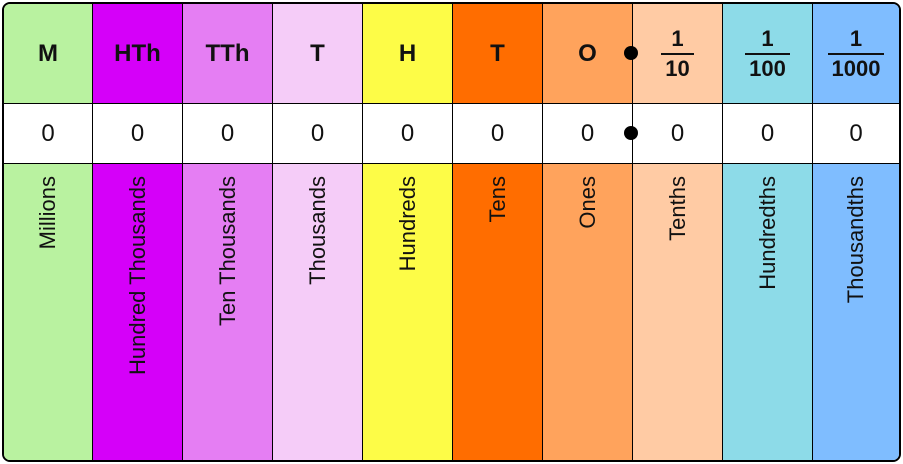 The width and height of the screenshot is (903, 464). I want to click on column-thousands: T 0 Thousands, so click(318, 232).